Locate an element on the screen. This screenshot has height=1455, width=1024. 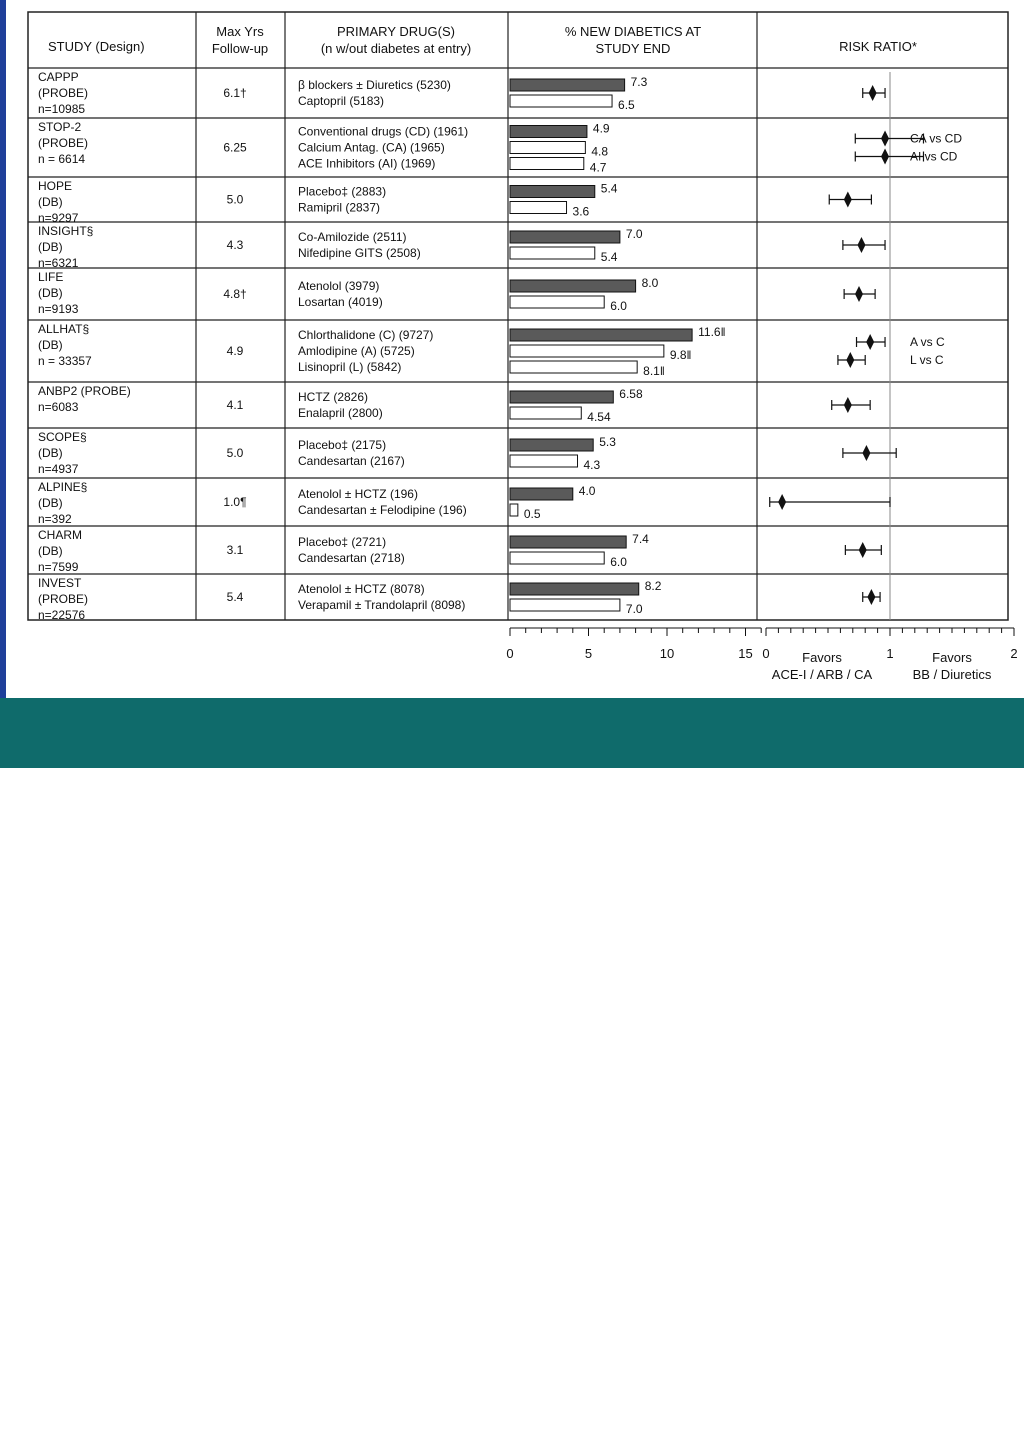
bar-value-label: 8.1‖ is located at coordinates (654, 371).